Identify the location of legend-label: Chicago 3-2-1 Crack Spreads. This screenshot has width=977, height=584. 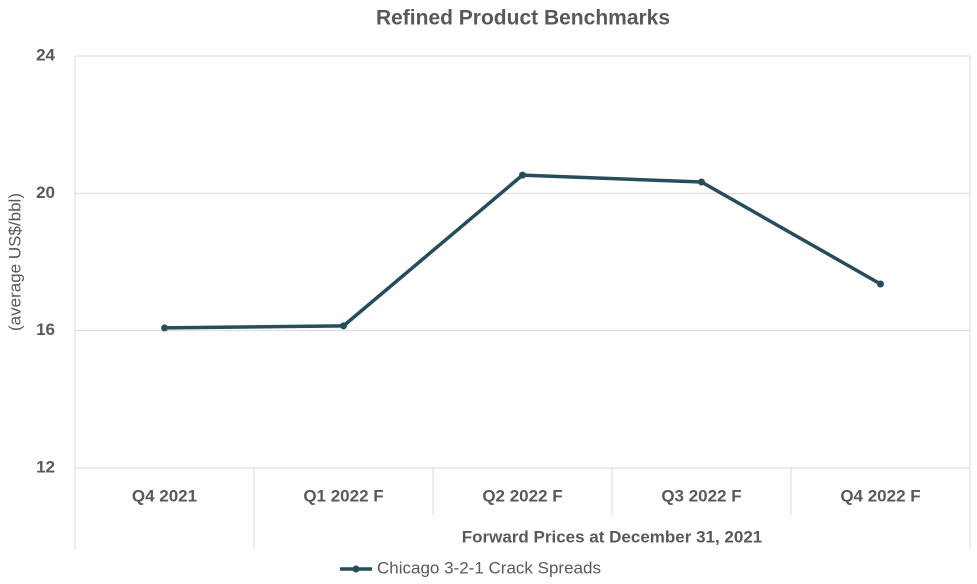
(489, 567).